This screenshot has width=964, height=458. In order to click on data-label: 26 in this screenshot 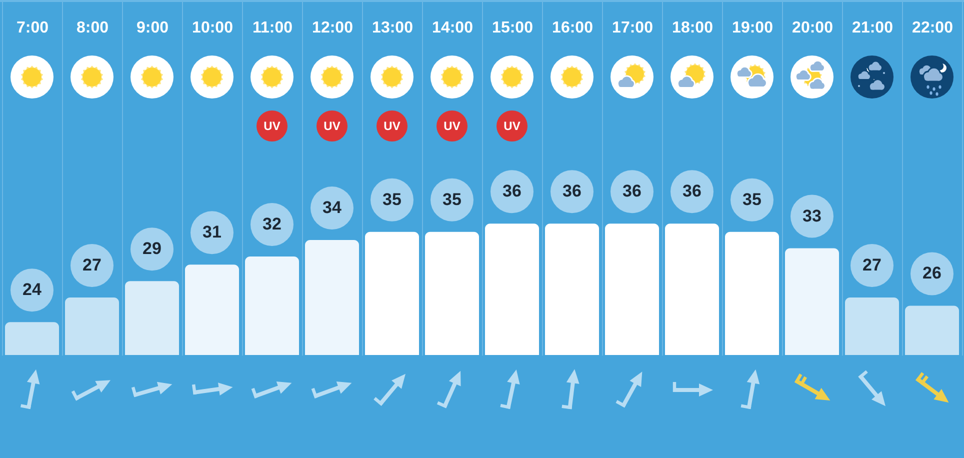, I will do `click(932, 273)`.